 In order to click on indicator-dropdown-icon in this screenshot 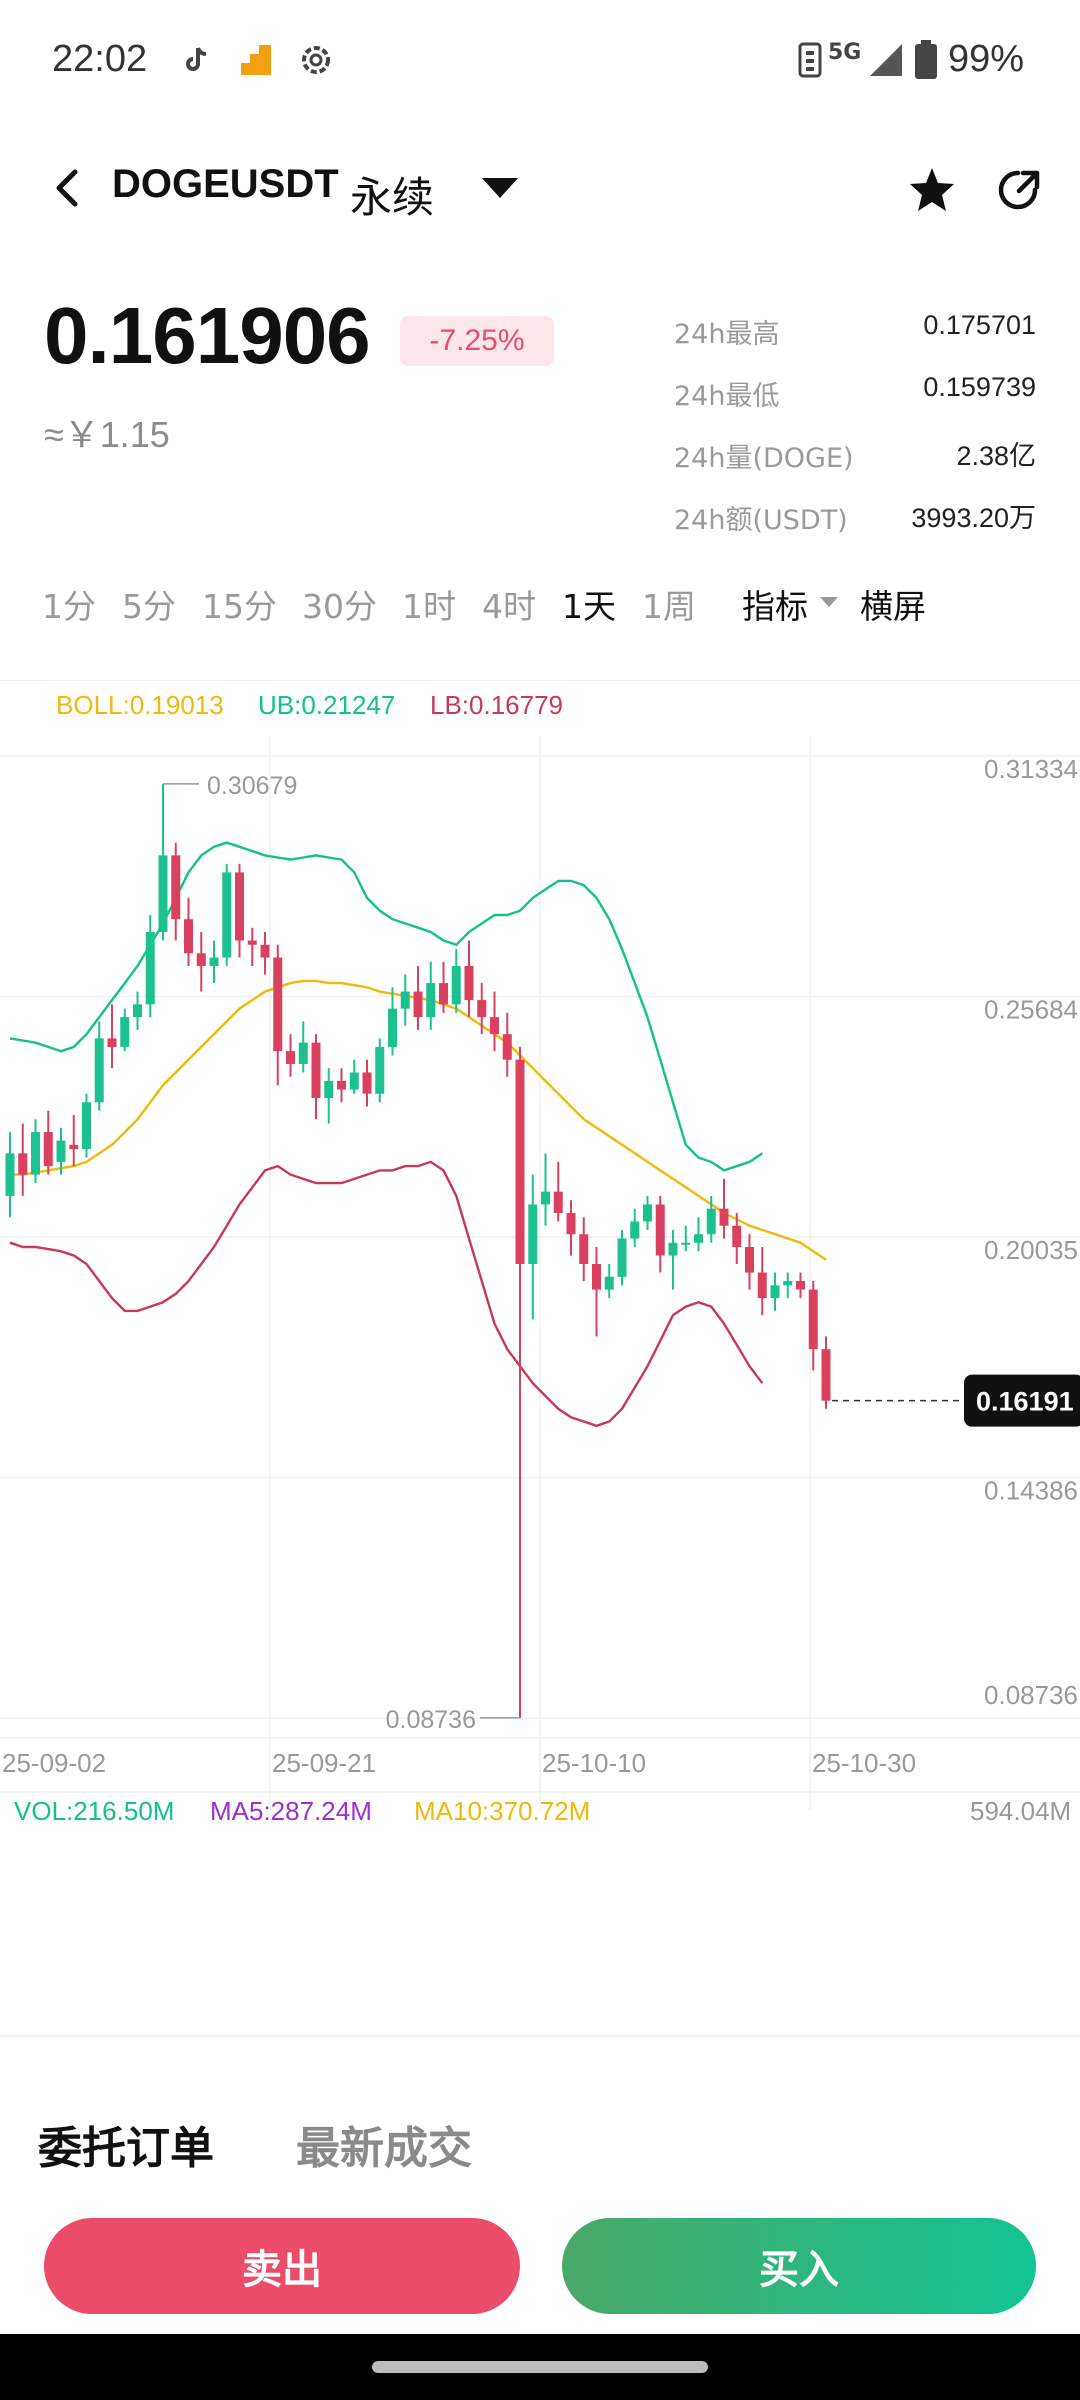, I will do `click(829, 602)`.